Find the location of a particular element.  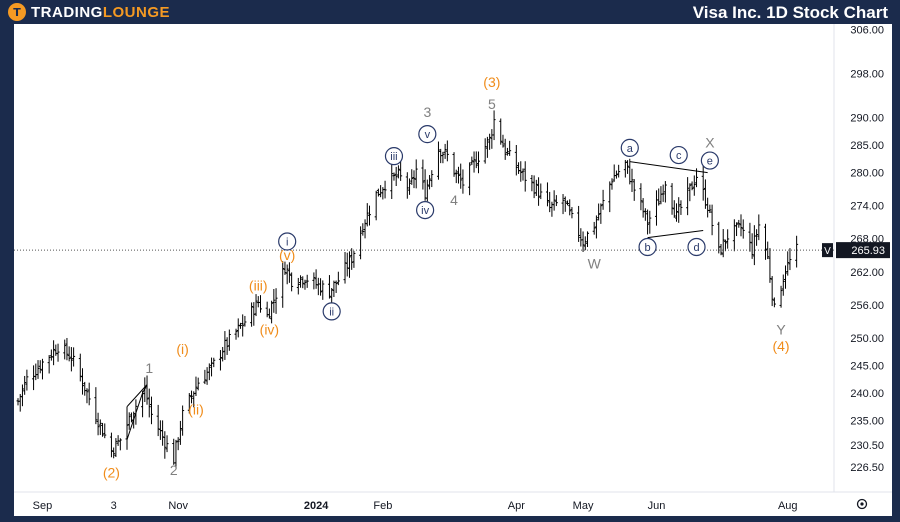

price-tick-label: 230.50 is located at coordinates (867, 446).